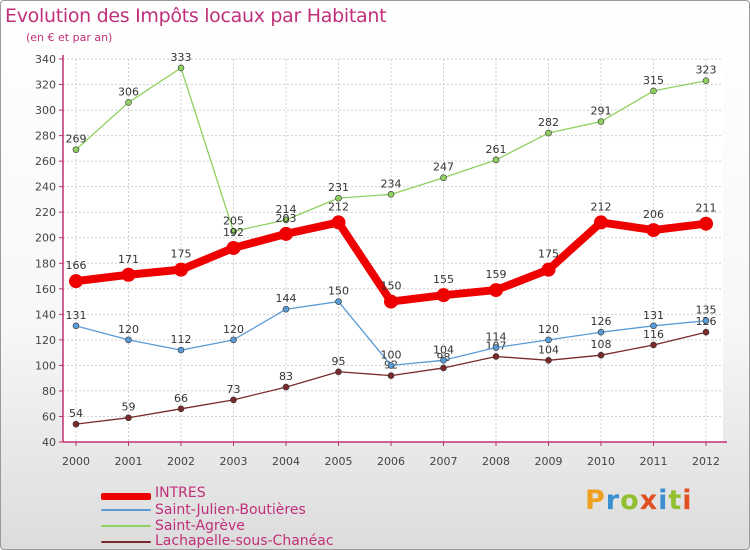 This screenshot has width=750, height=550. I want to click on legend-swatch-saint-julien, so click(126, 510).